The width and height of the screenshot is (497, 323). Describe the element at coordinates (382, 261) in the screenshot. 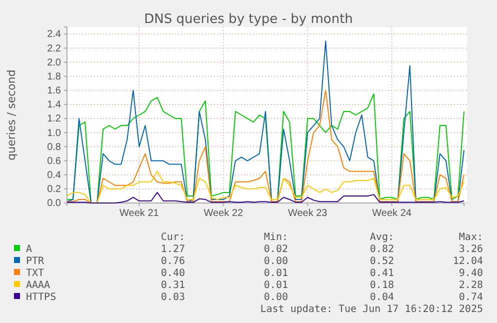

I see `text: 0.52` at that location.